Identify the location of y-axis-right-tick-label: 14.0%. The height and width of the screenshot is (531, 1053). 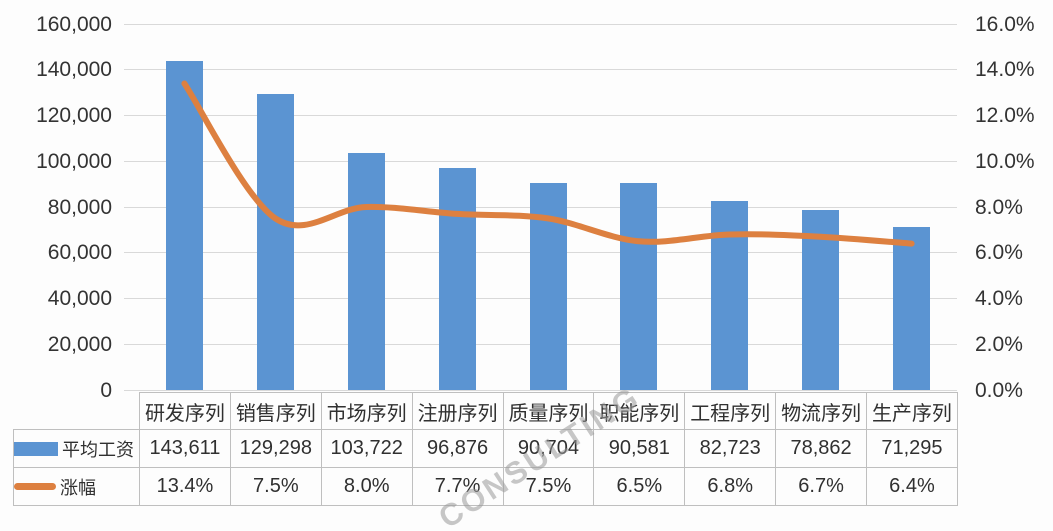
(1005, 70).